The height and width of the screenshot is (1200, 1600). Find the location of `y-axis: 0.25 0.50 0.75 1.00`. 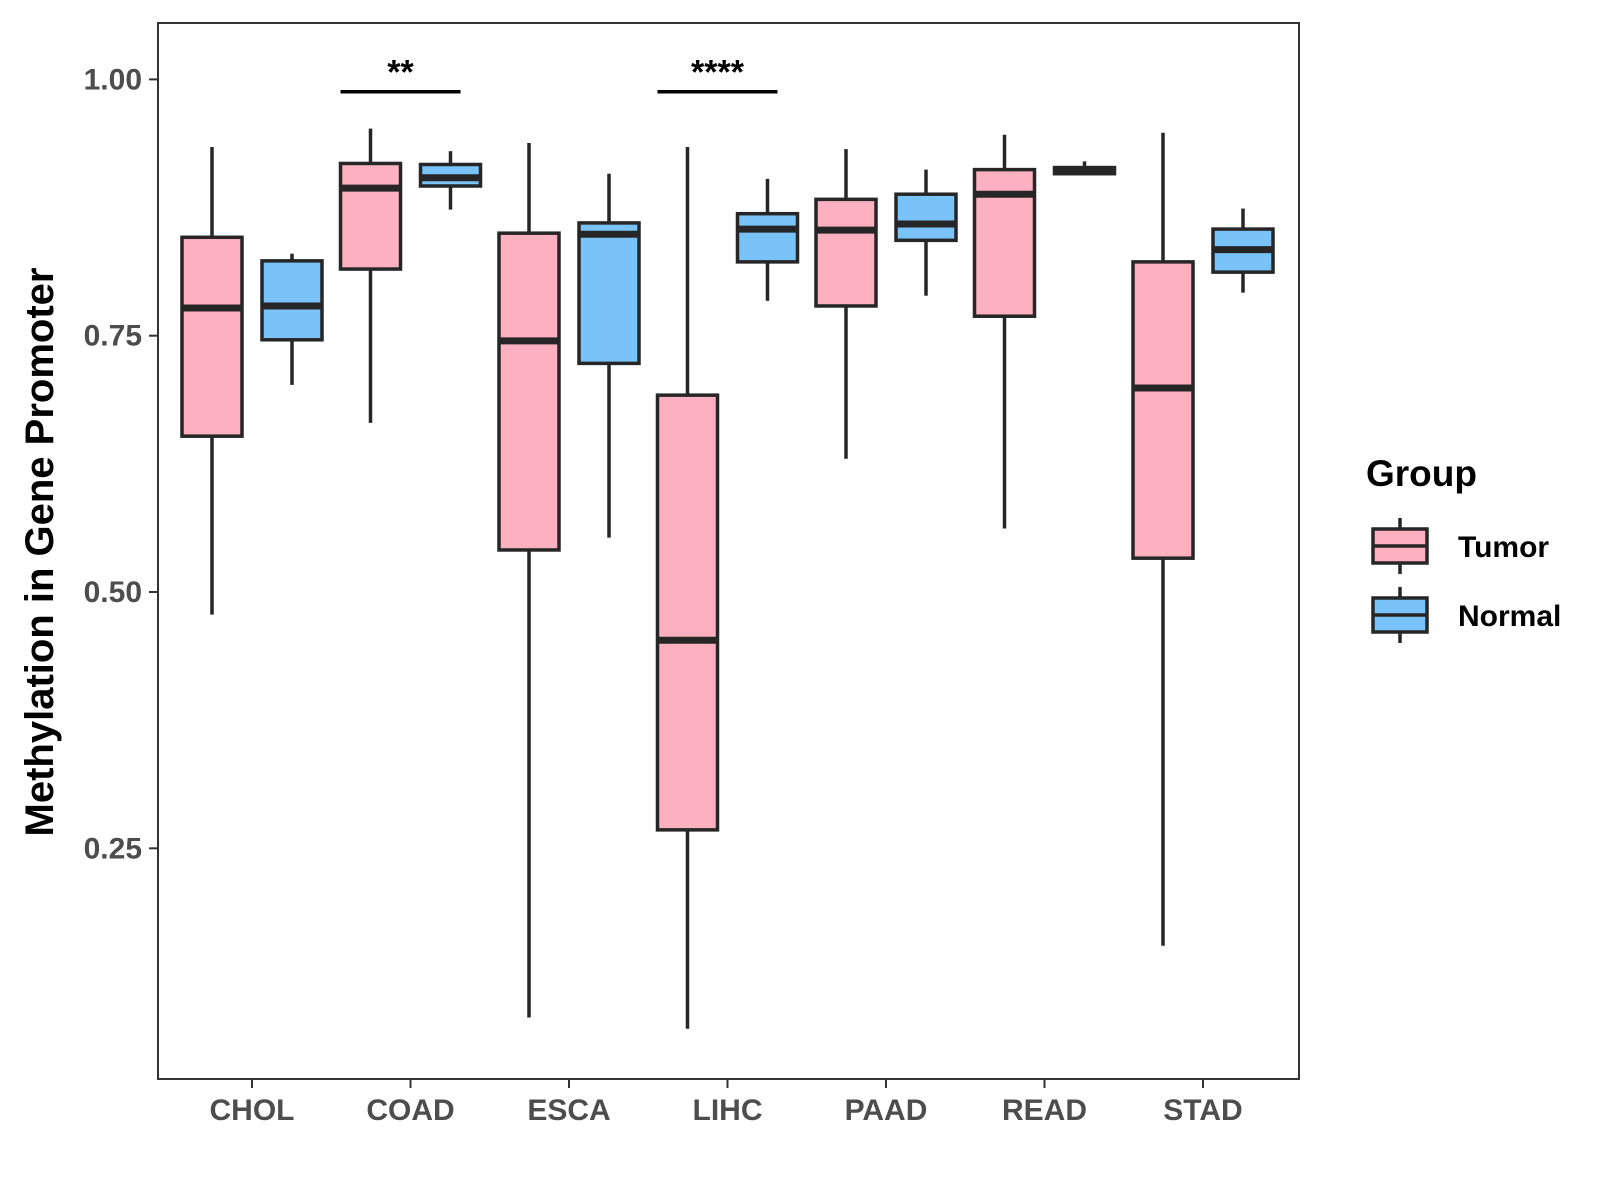

y-axis: 0.25 0.50 0.75 1.00 is located at coordinates (121, 464).